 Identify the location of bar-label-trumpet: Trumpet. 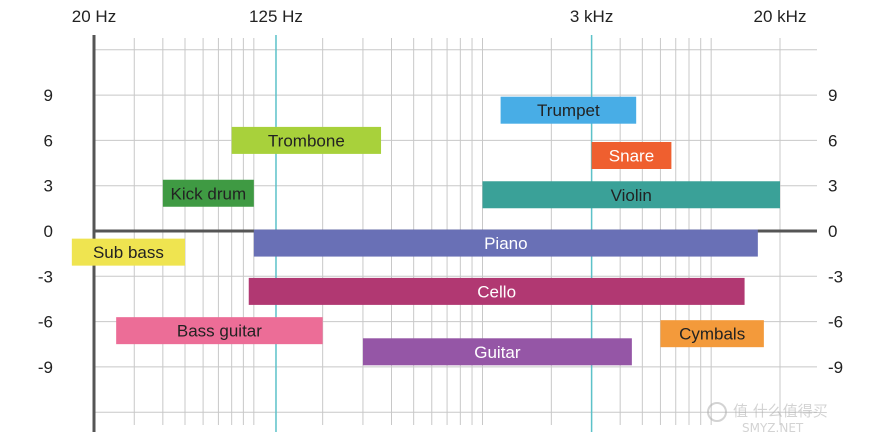
(568, 110).